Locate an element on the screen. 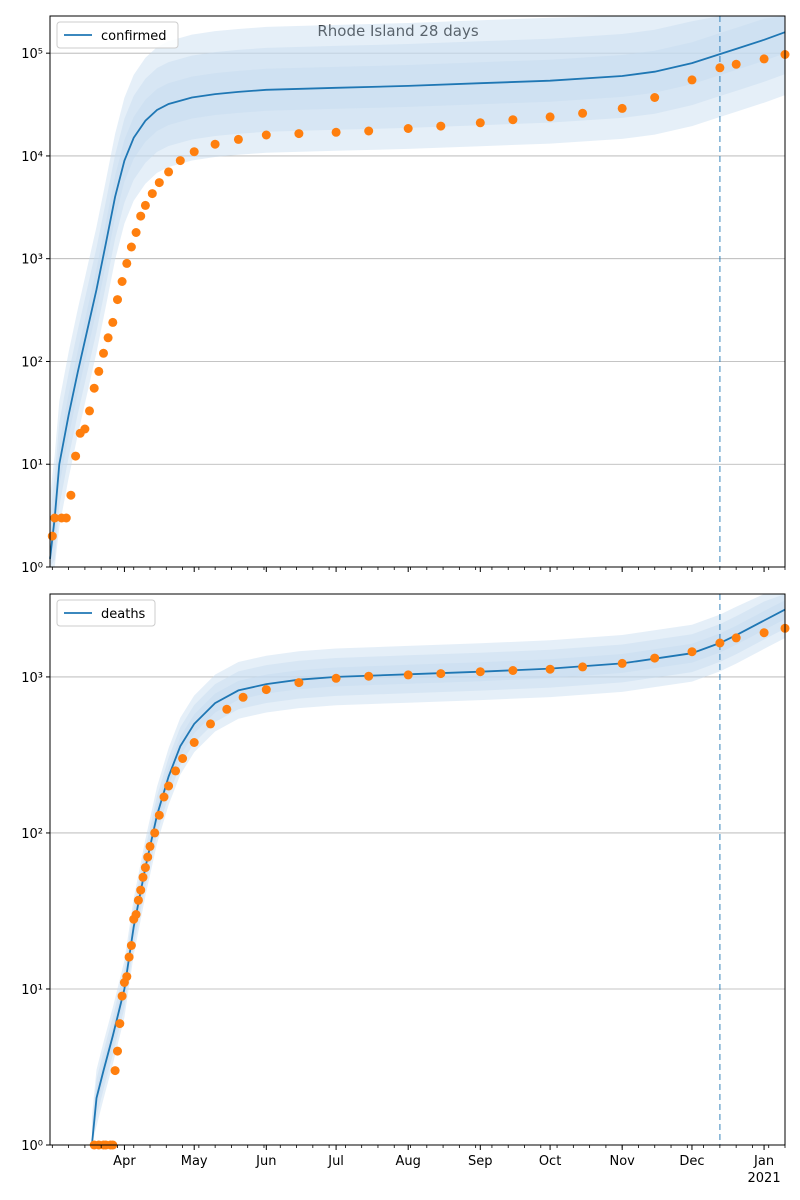  confirmed-ytick-label: 10⁴ is located at coordinates (32, 157).